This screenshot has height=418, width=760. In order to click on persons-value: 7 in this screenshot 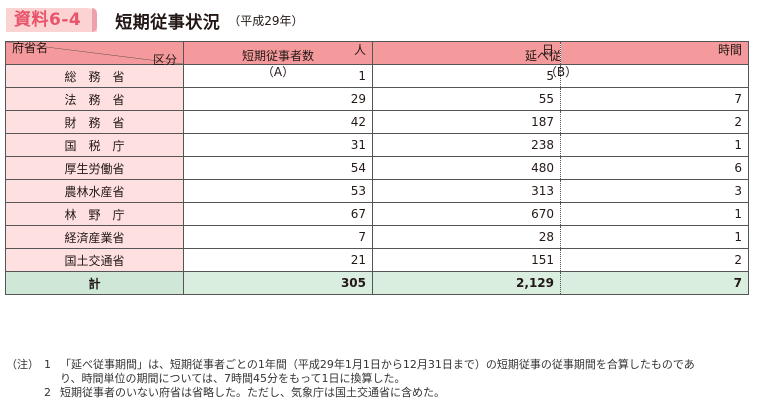, I will do `click(278, 237)`.